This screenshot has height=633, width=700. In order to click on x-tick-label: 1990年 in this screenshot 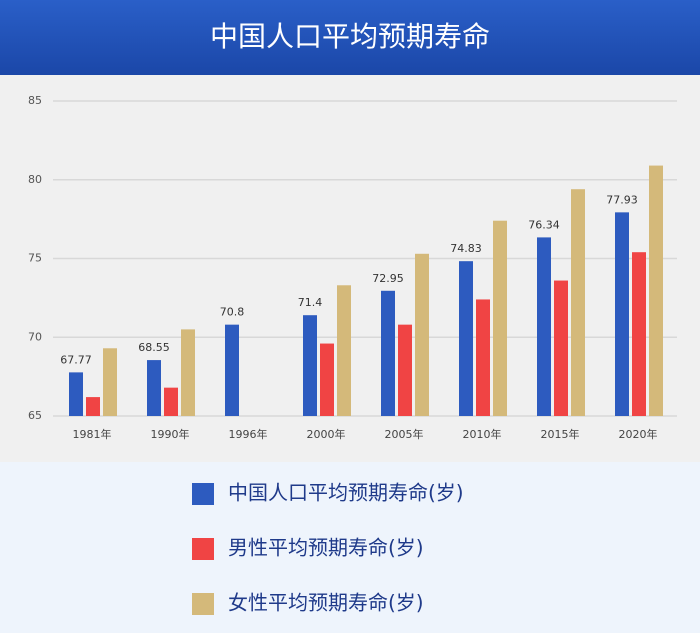, I will do `click(170, 434)`.